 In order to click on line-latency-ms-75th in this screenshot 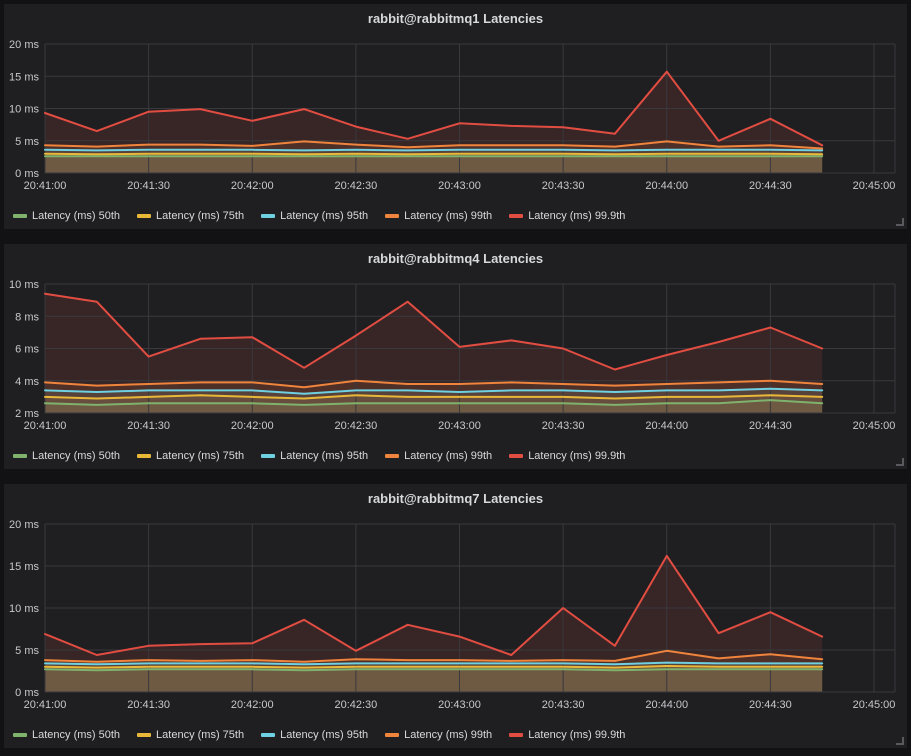, I will do `click(434, 667)`.